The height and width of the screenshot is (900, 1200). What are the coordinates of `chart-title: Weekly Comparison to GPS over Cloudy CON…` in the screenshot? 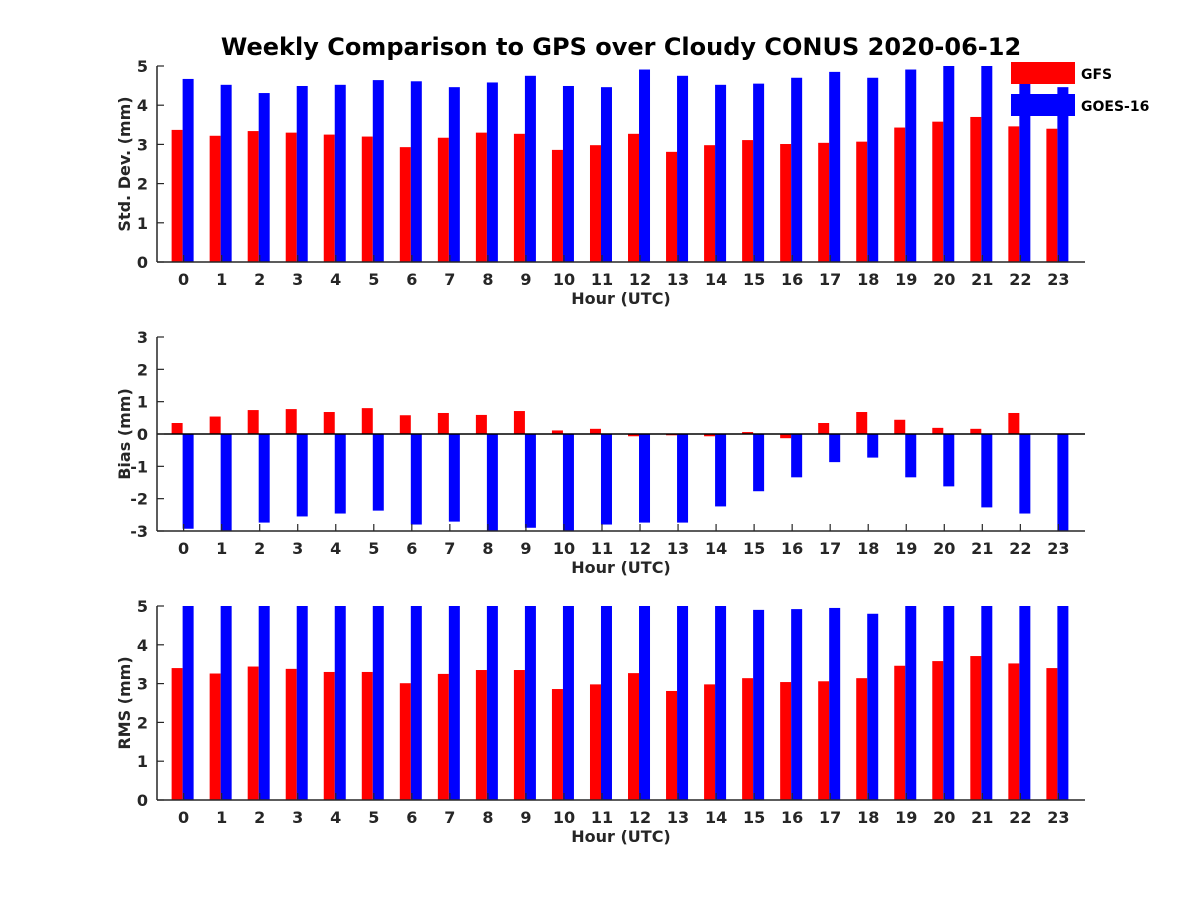 It's located at (621, 47).